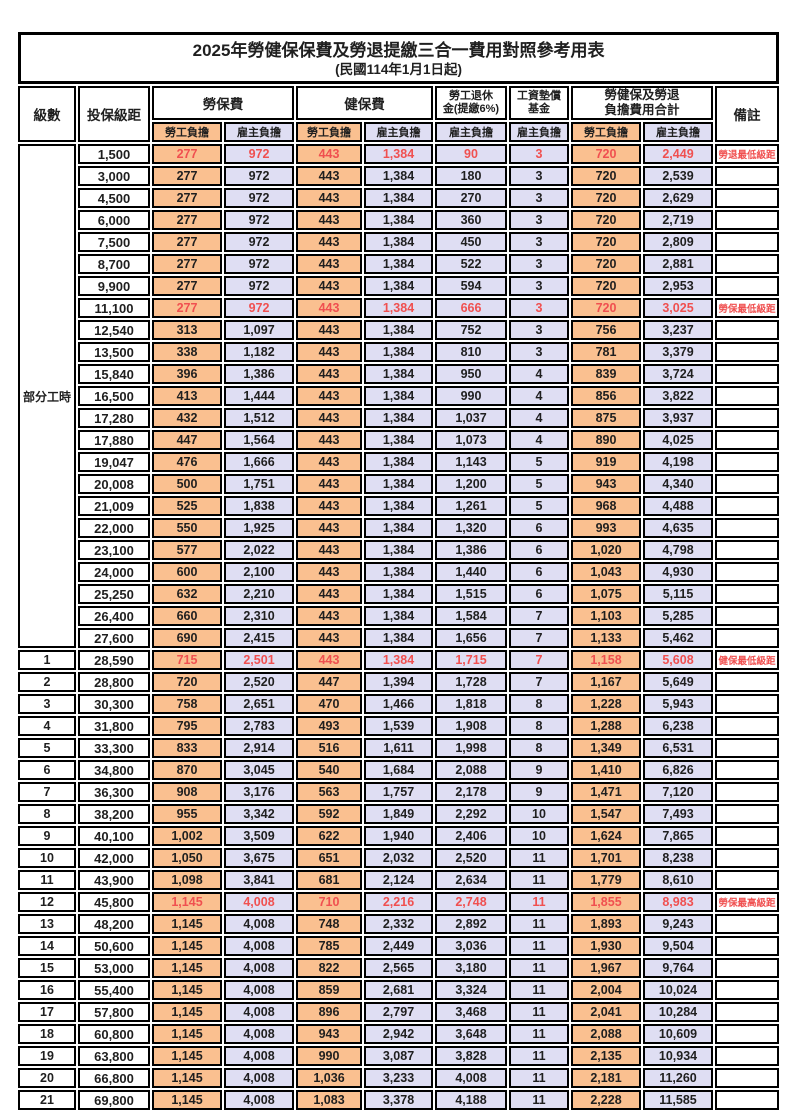  Describe the element at coordinates (606, 704) in the screenshot. I see `fee-cell: 1,228` at that location.